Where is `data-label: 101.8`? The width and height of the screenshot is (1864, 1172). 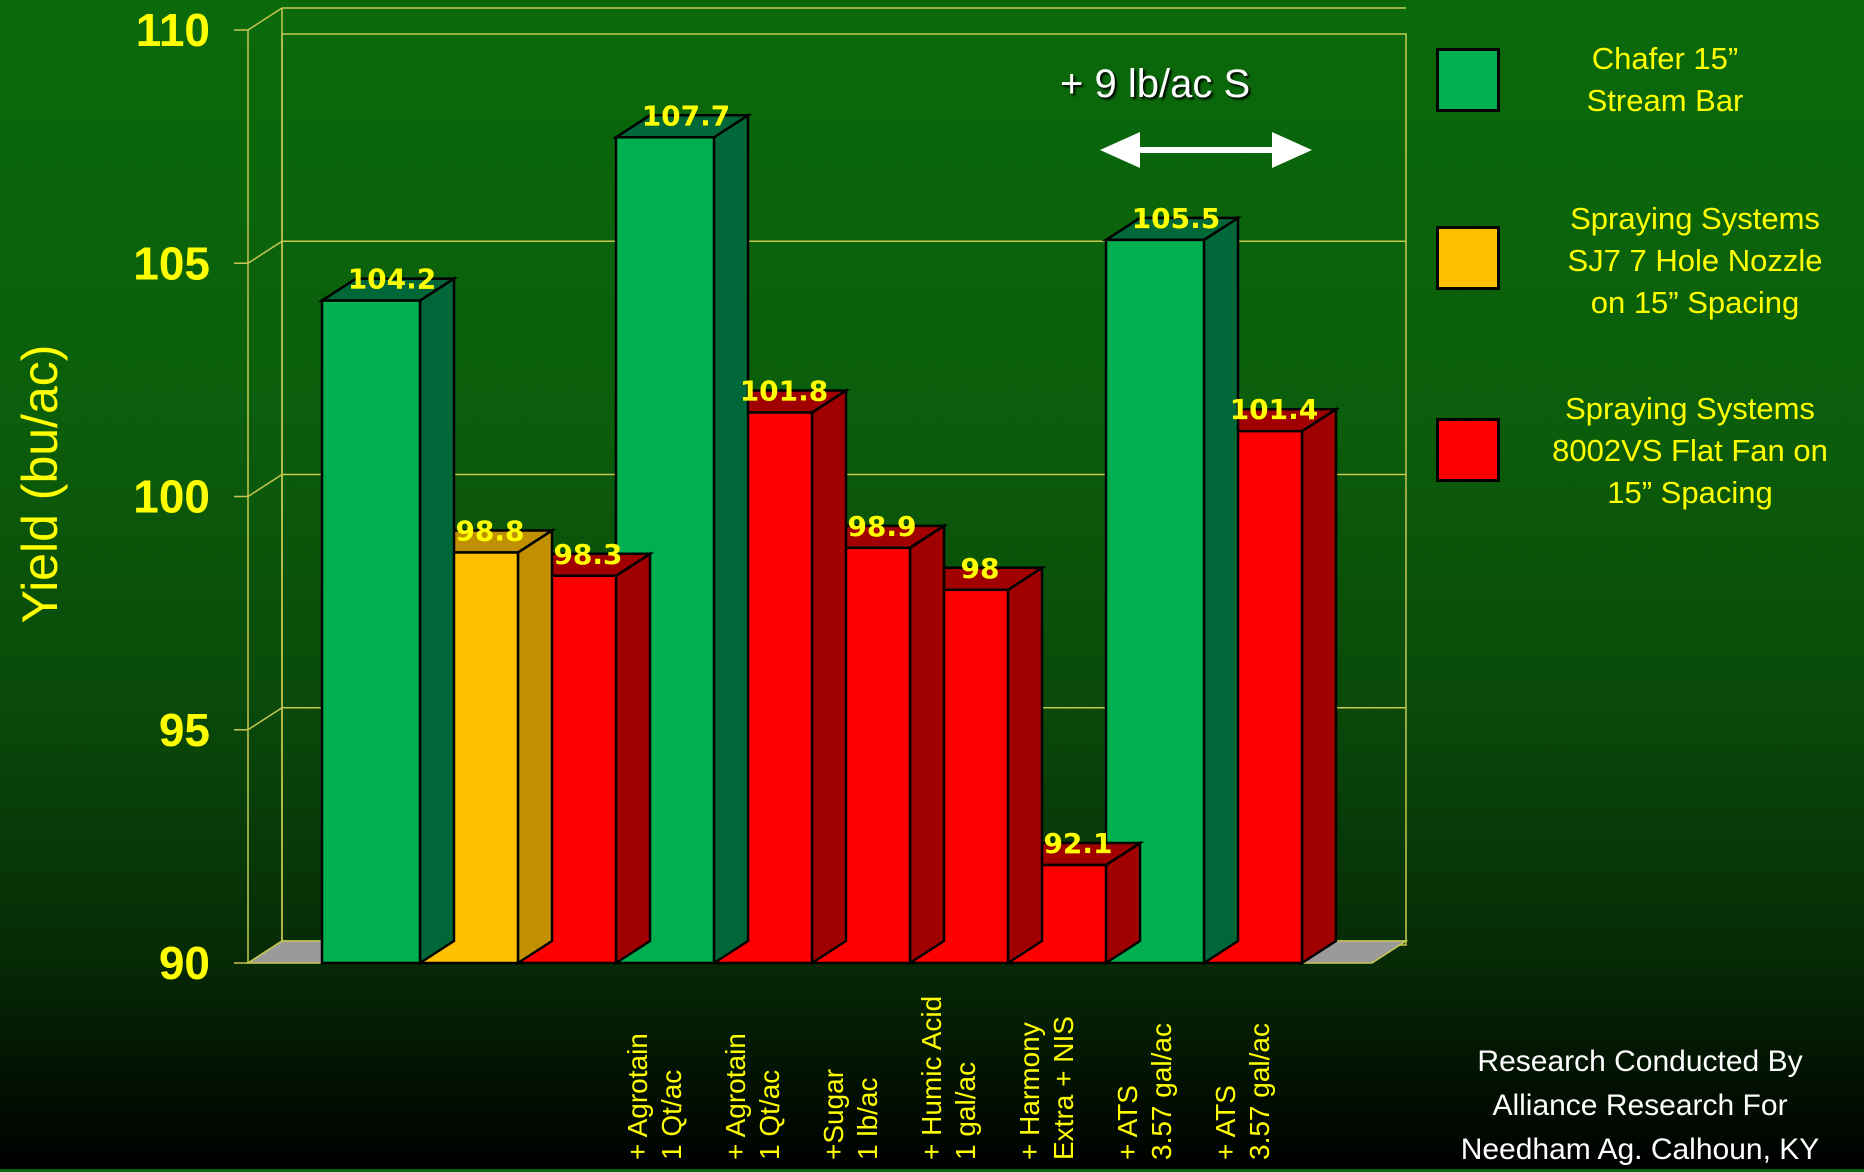 data-label: 101.8 is located at coordinates (784, 391).